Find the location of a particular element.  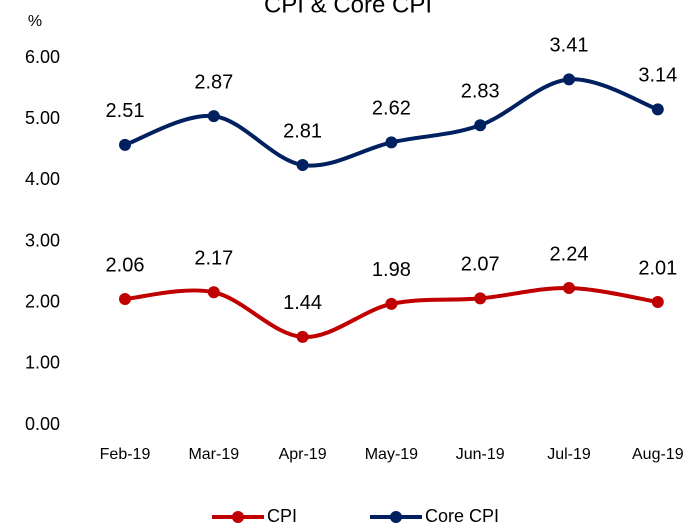

annotation: 2.51 is located at coordinates (125, 111).